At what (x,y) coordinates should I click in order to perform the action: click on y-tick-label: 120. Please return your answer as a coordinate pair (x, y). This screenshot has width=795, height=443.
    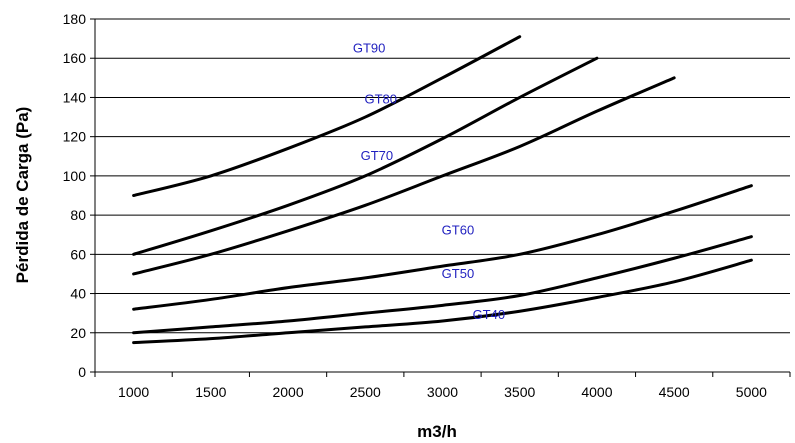
    Looking at the image, I should click on (75, 137).